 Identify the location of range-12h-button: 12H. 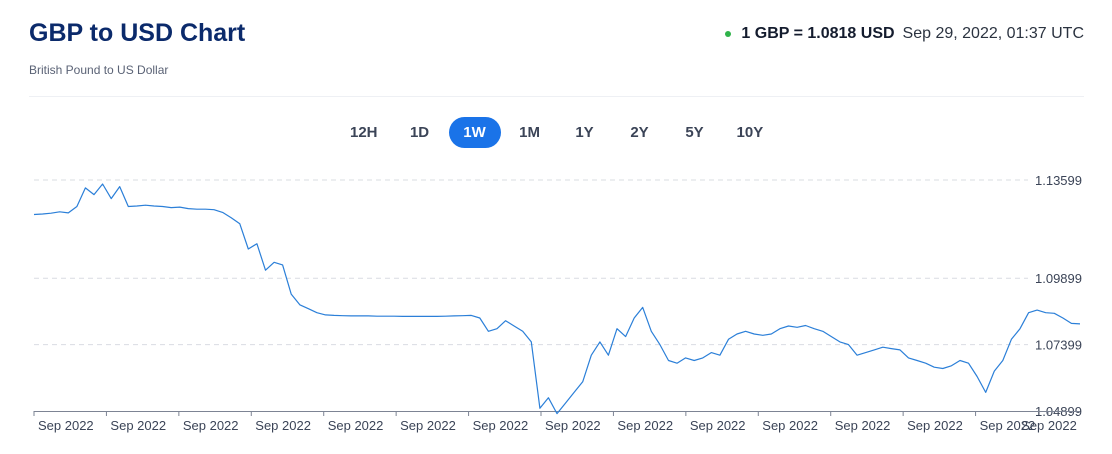
(364, 132).